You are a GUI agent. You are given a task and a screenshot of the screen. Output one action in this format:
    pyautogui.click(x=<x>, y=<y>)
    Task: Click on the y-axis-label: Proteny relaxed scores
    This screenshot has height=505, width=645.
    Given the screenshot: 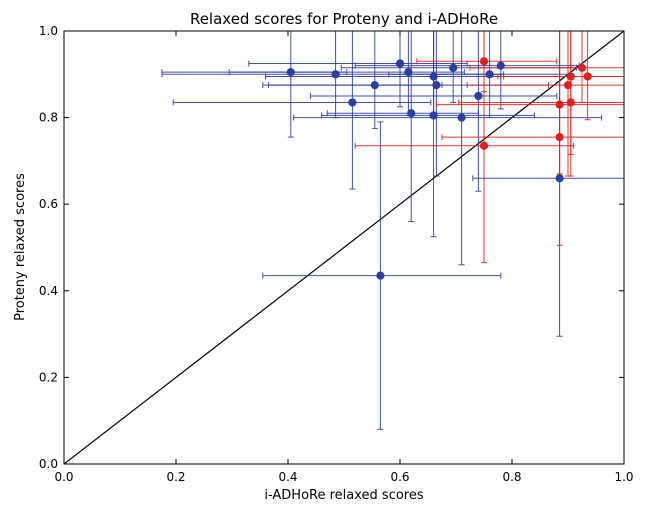 What is the action you would take?
    pyautogui.click(x=20, y=247)
    